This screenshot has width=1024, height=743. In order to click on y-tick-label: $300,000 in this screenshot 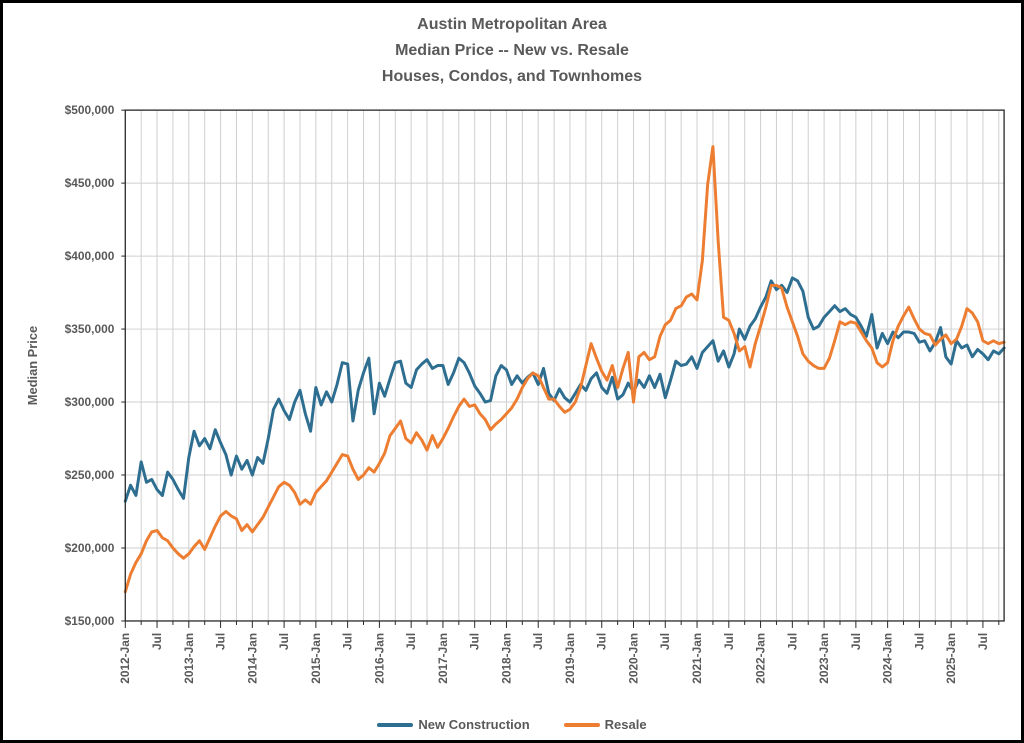, I will do `click(90, 402)`.